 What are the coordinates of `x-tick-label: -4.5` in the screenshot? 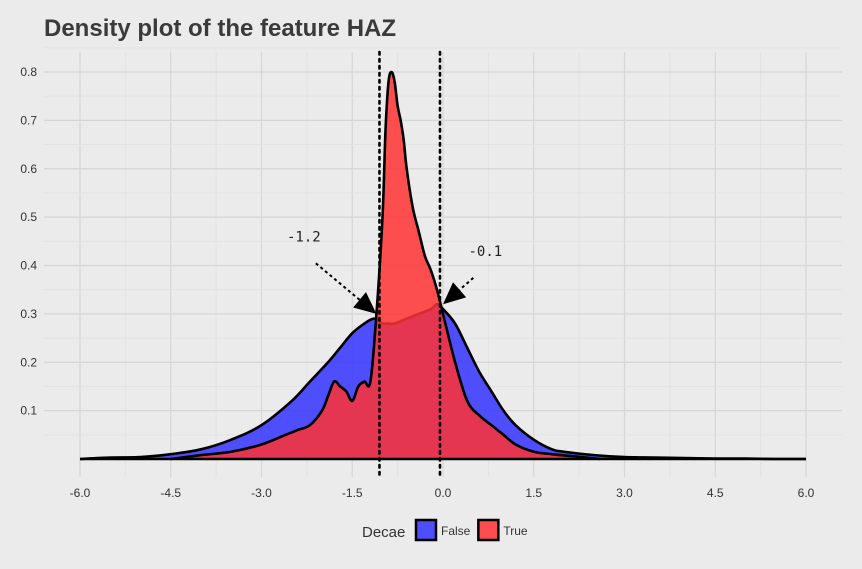 It's located at (170, 493).